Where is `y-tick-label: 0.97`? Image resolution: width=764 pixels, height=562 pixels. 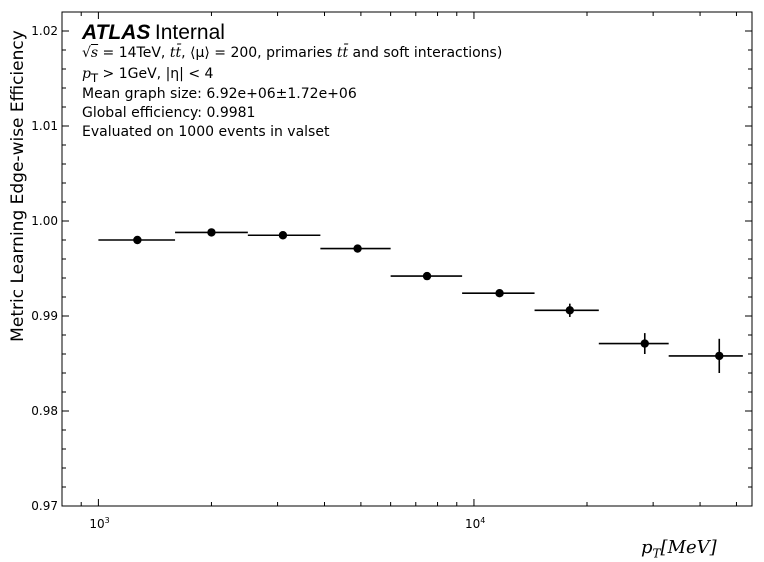 y-tick-label: 0.97 is located at coordinates (44, 506).